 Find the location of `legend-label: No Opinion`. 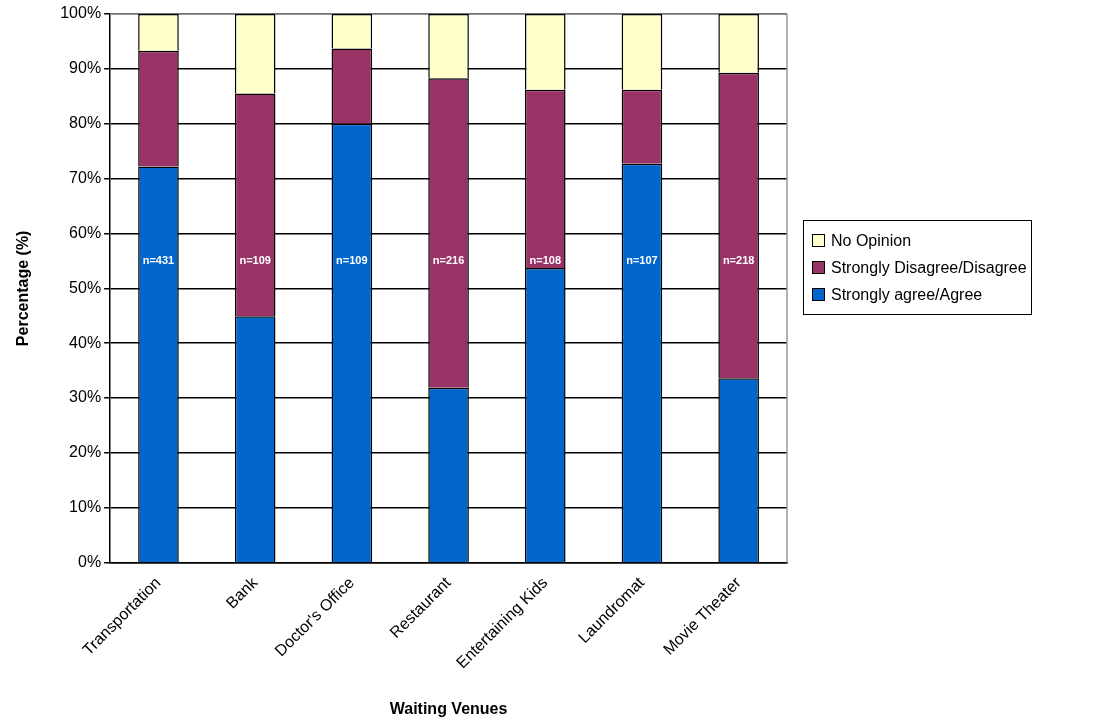

legend-label: No Opinion is located at coordinates (871, 240).